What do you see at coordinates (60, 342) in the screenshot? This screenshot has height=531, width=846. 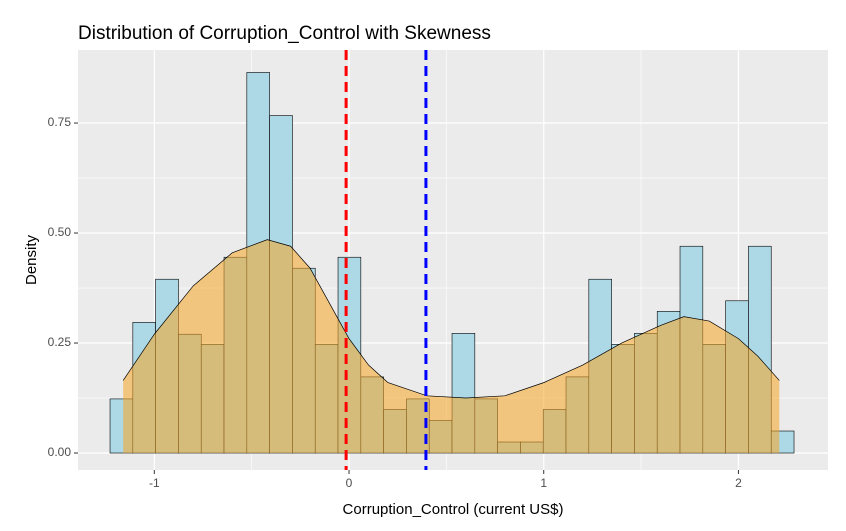 I see `y-tick-label: 0.25` at bounding box center [60, 342].